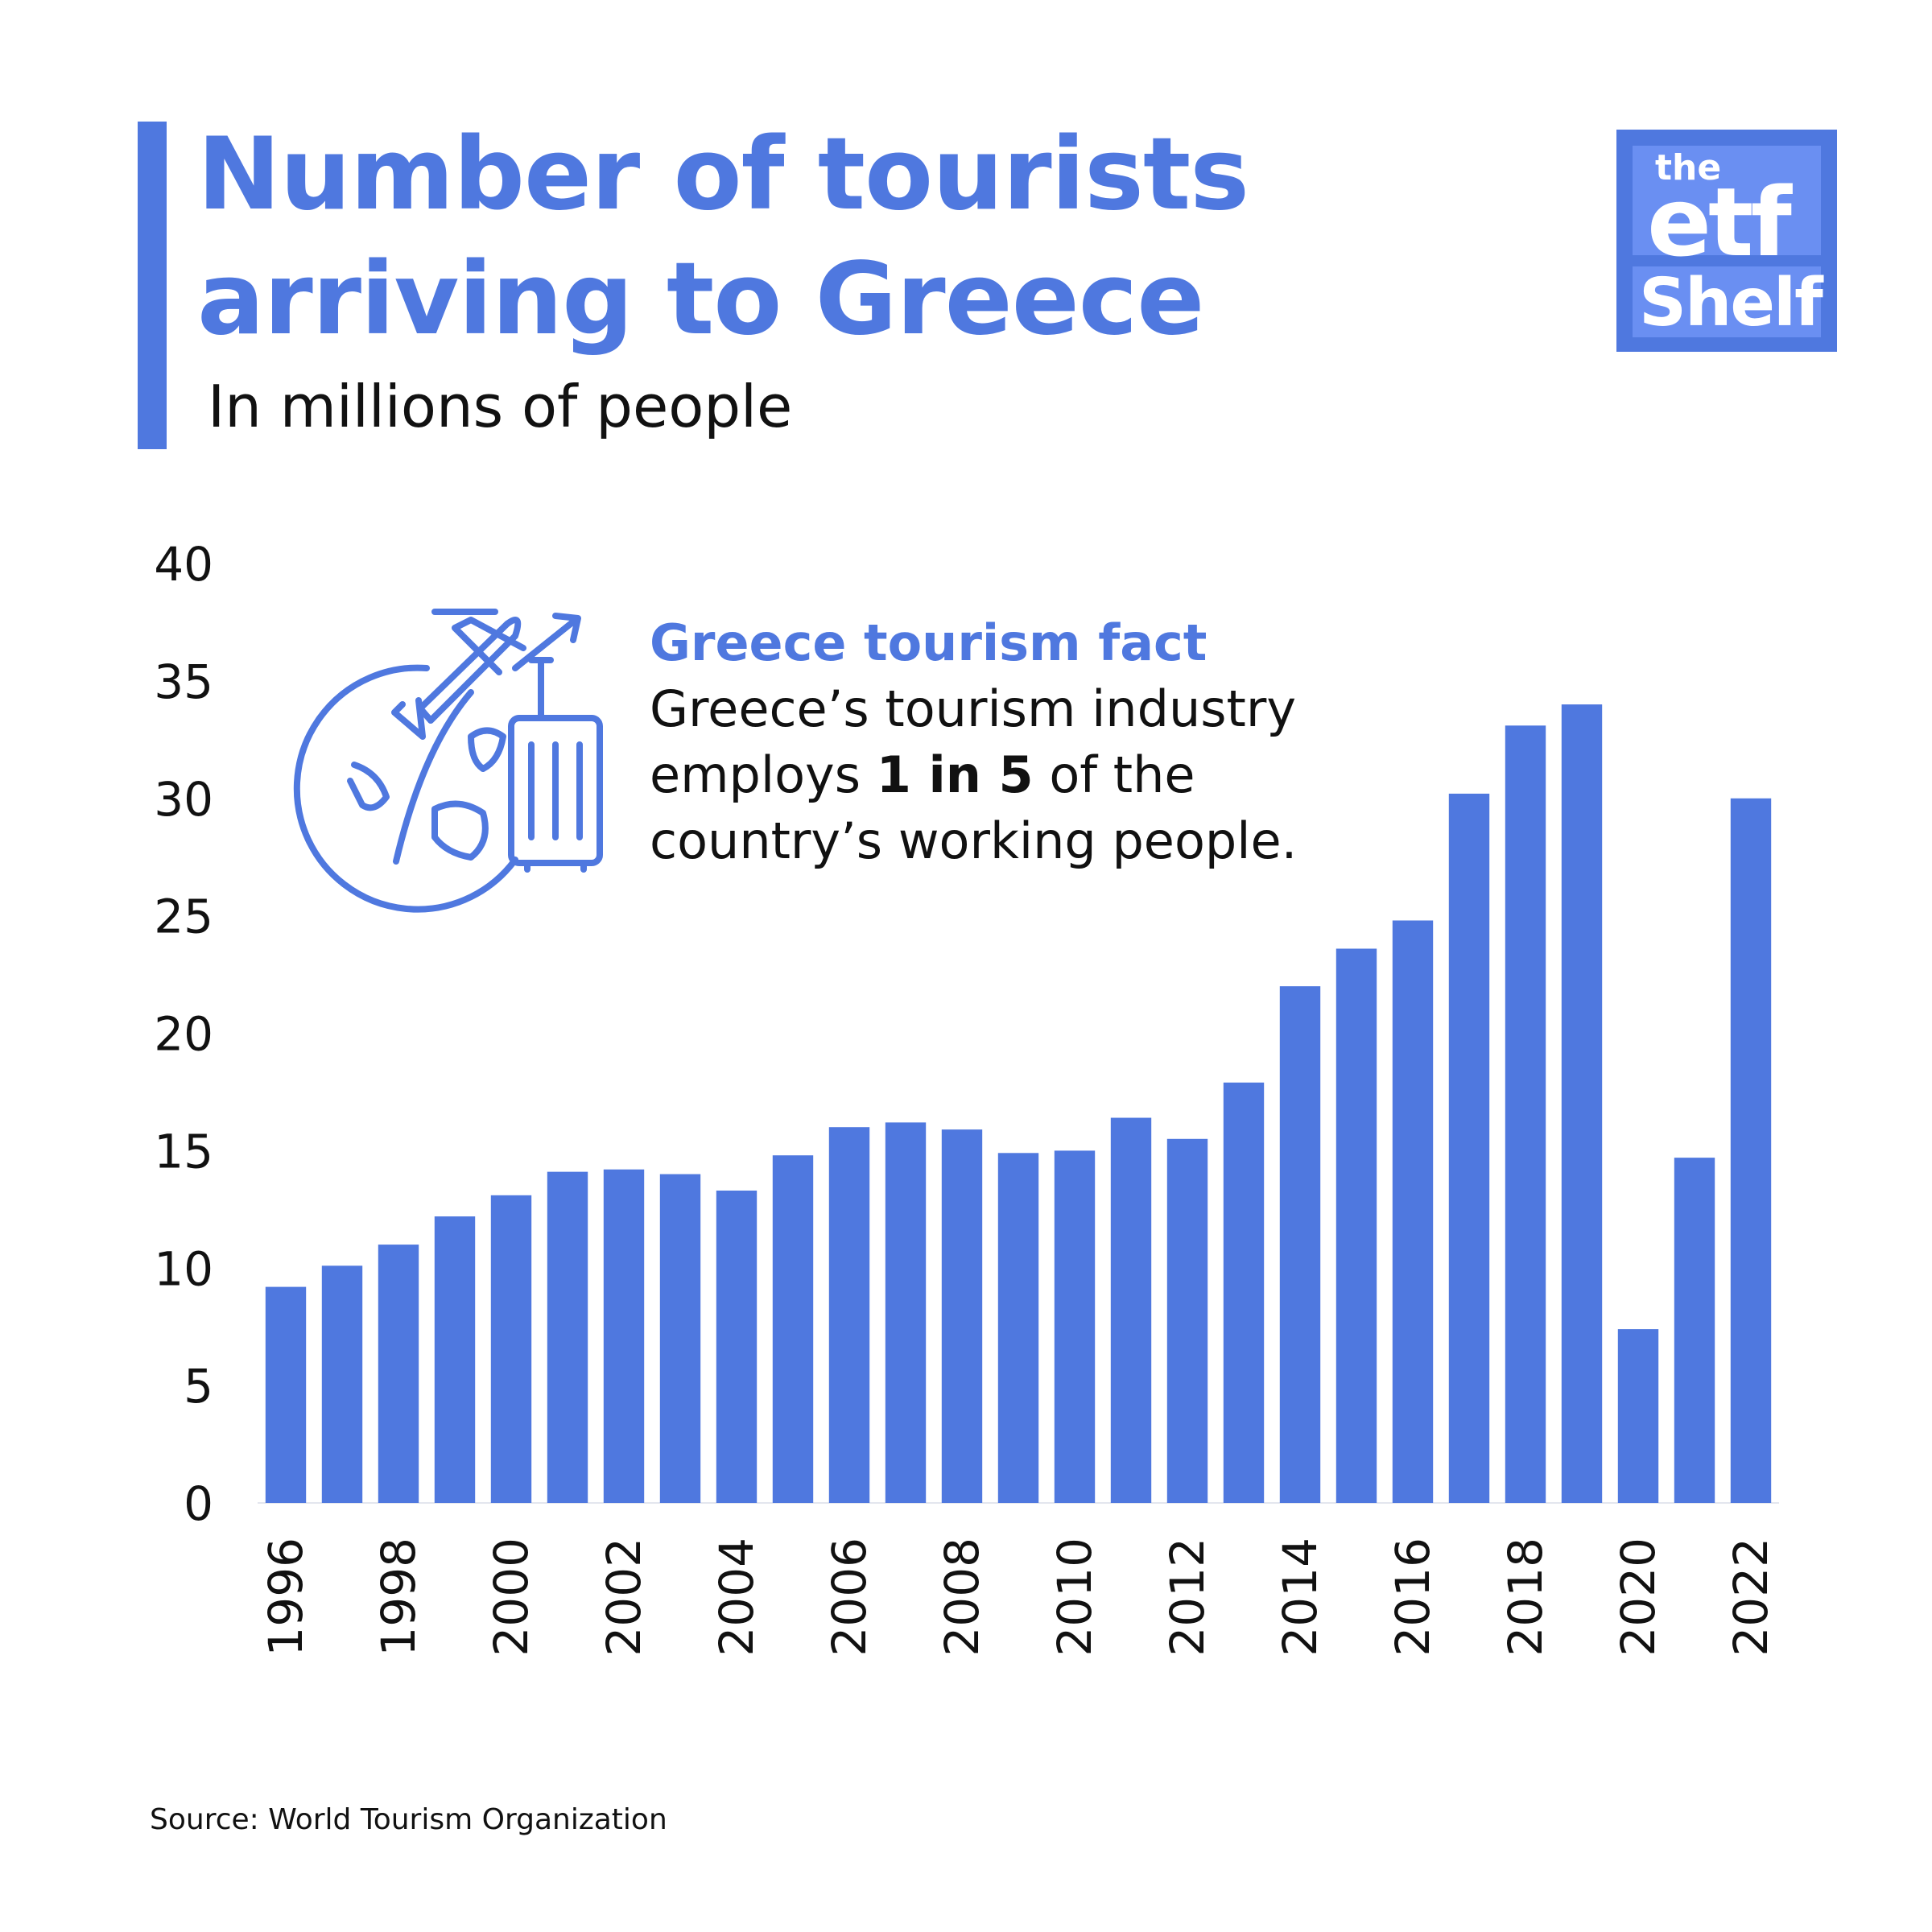  Describe the element at coordinates (183, 799) in the screenshot. I see `y-tick-label: 30` at that location.